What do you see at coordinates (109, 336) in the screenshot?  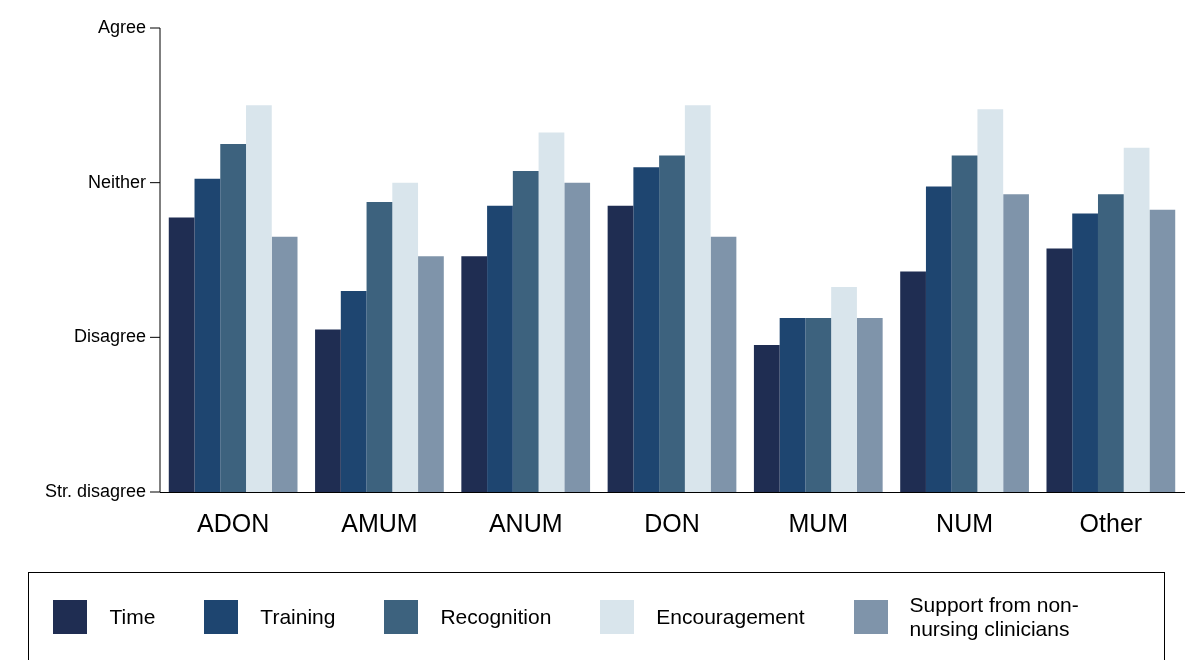 I see `text: Disagree` at bounding box center [109, 336].